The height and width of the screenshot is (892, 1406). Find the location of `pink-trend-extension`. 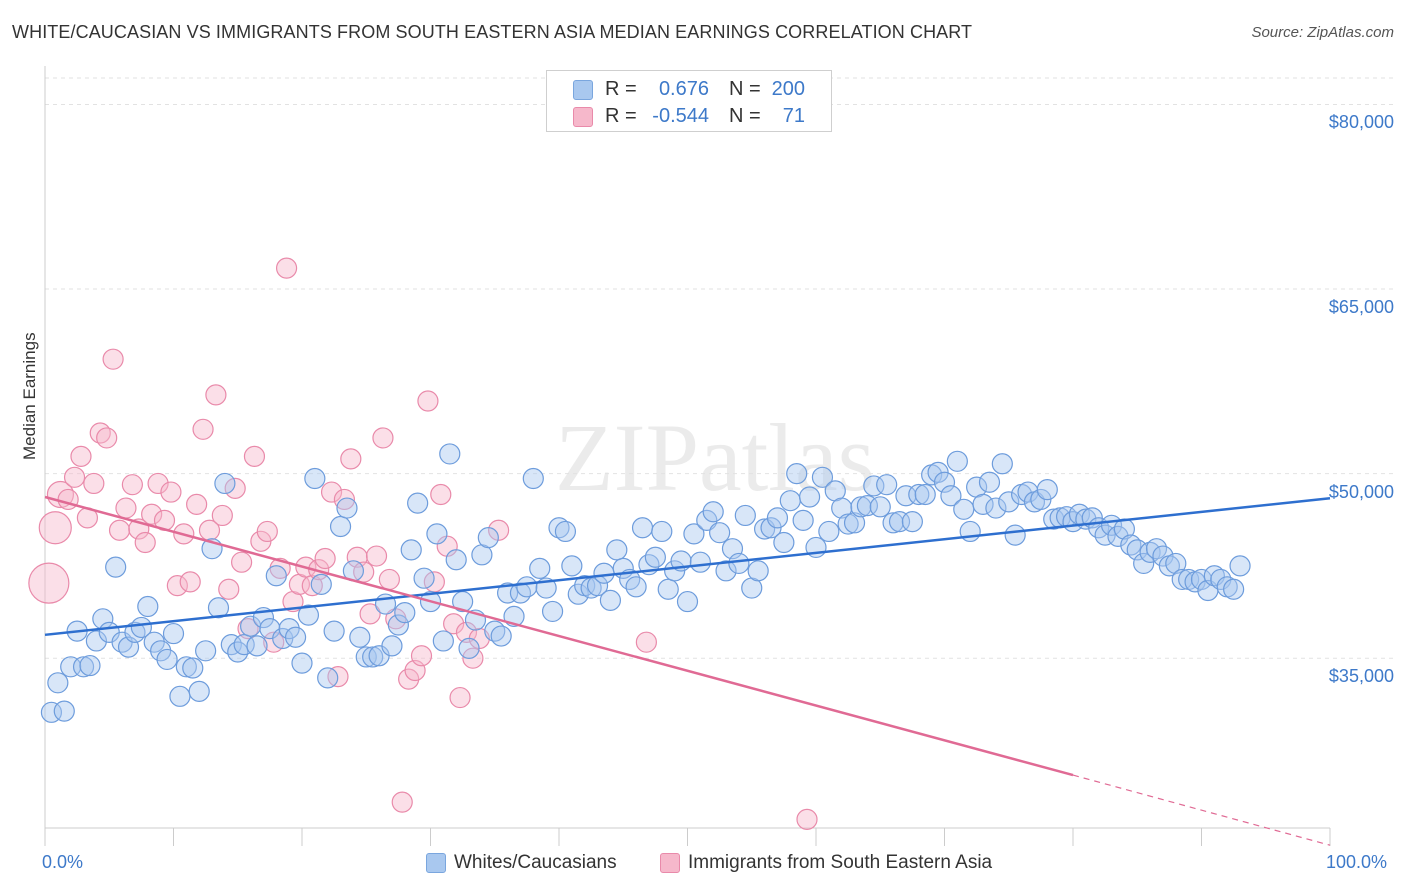

pink-trend-extension is located at coordinates (1201, 810).